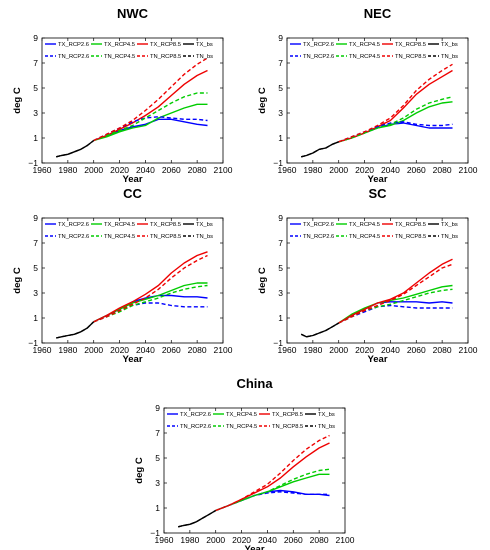 This screenshot has height=550, width=490. What do you see at coordinates (377, 193) in the screenshot?
I see `chart-title: SC` at bounding box center [377, 193].